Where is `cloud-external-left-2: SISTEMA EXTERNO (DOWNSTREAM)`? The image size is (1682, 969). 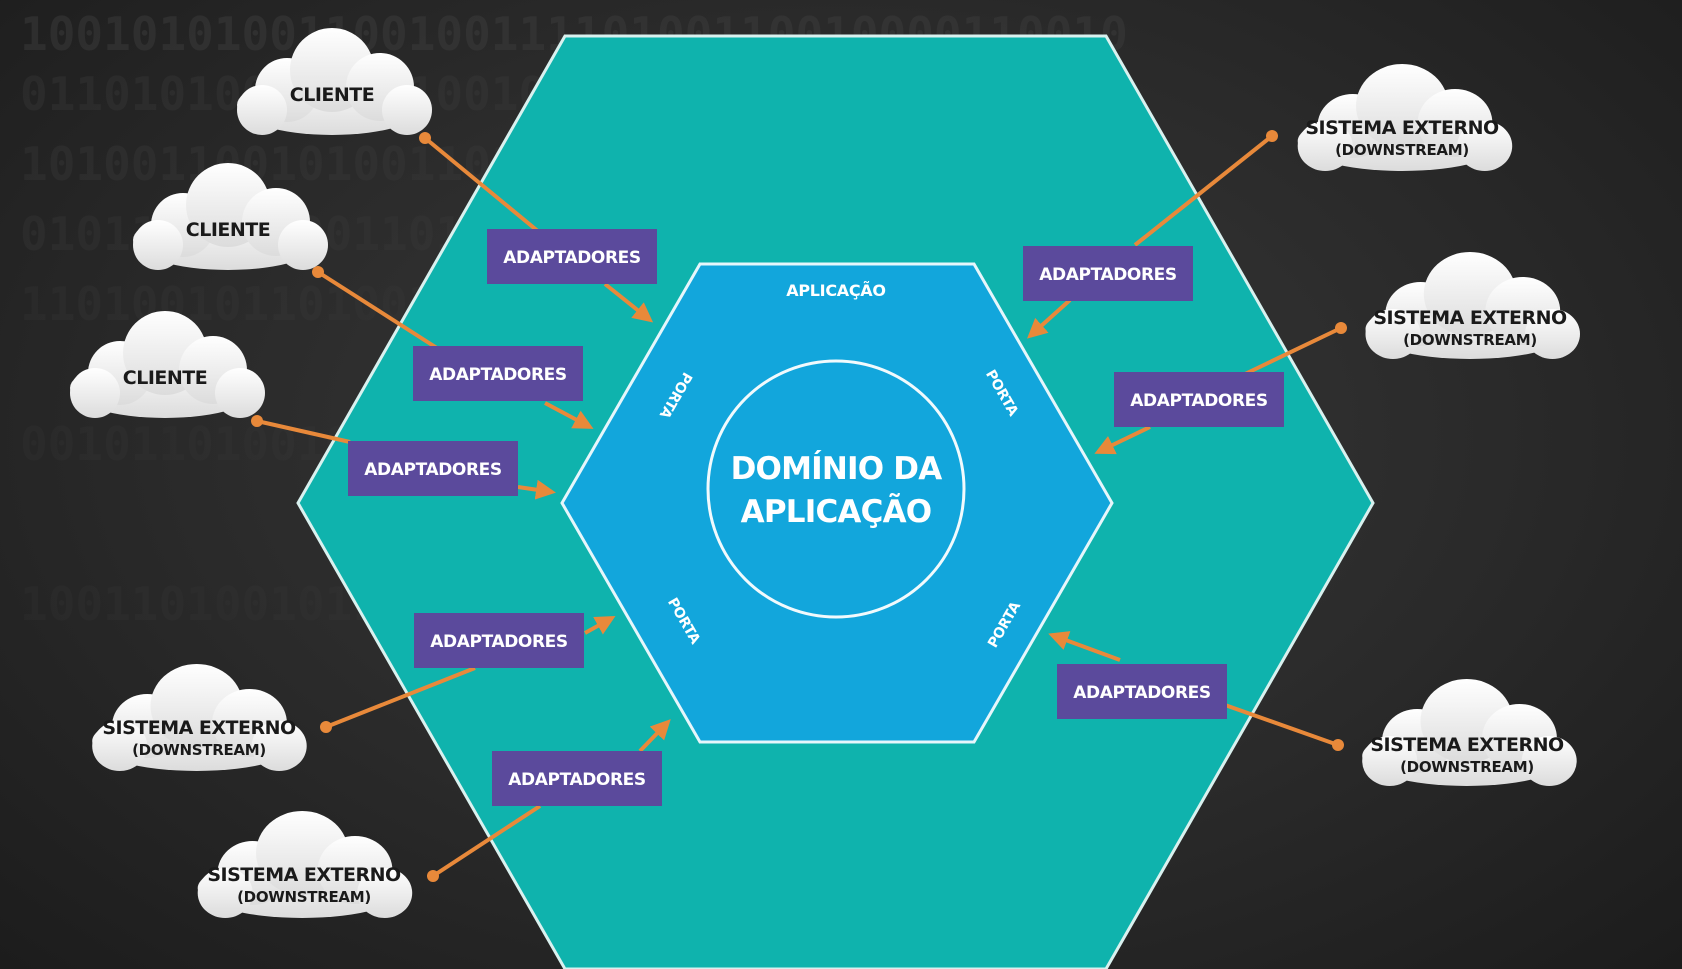
cloud-external-left-2: SISTEMA EXTERNO (DOWNSTREAM) is located at coordinates (305, 864).